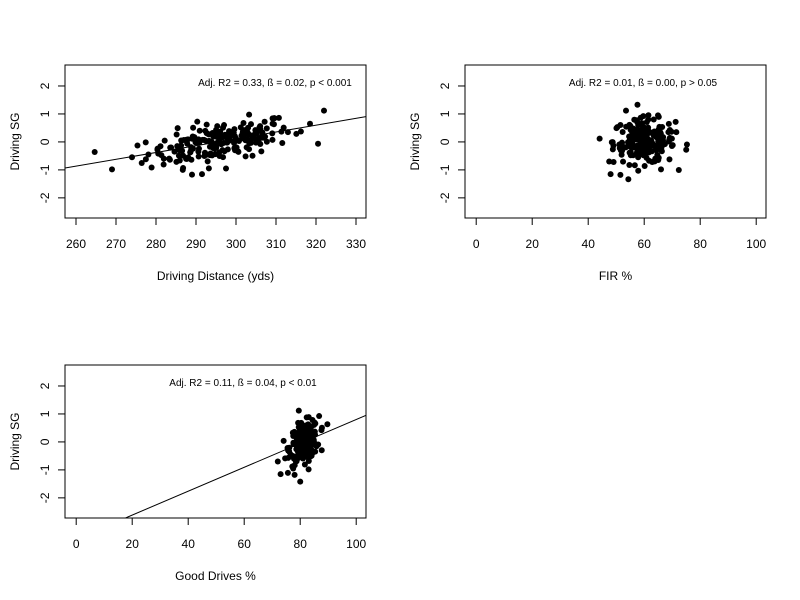 The image size is (800, 600). Describe the element at coordinates (45, 469) in the screenshot. I see `y-tick-label: -1` at that location.